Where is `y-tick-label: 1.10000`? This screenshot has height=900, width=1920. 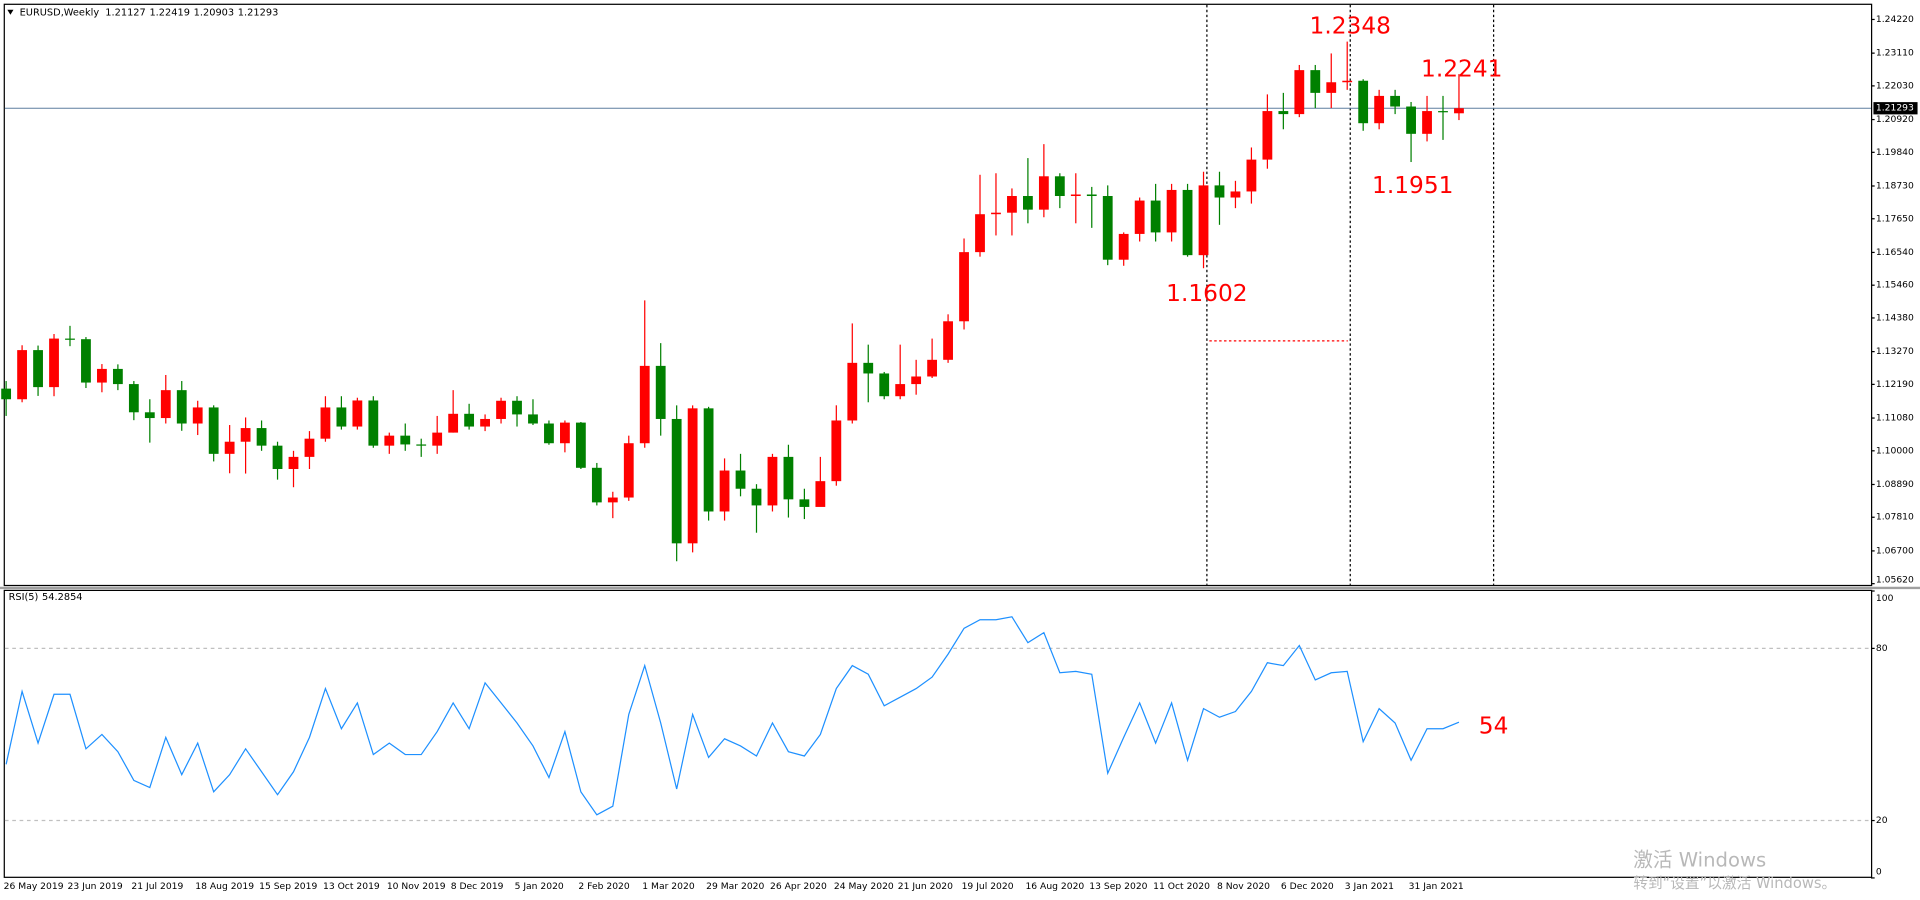 y-tick-label: 1.10000 is located at coordinates (1895, 450).